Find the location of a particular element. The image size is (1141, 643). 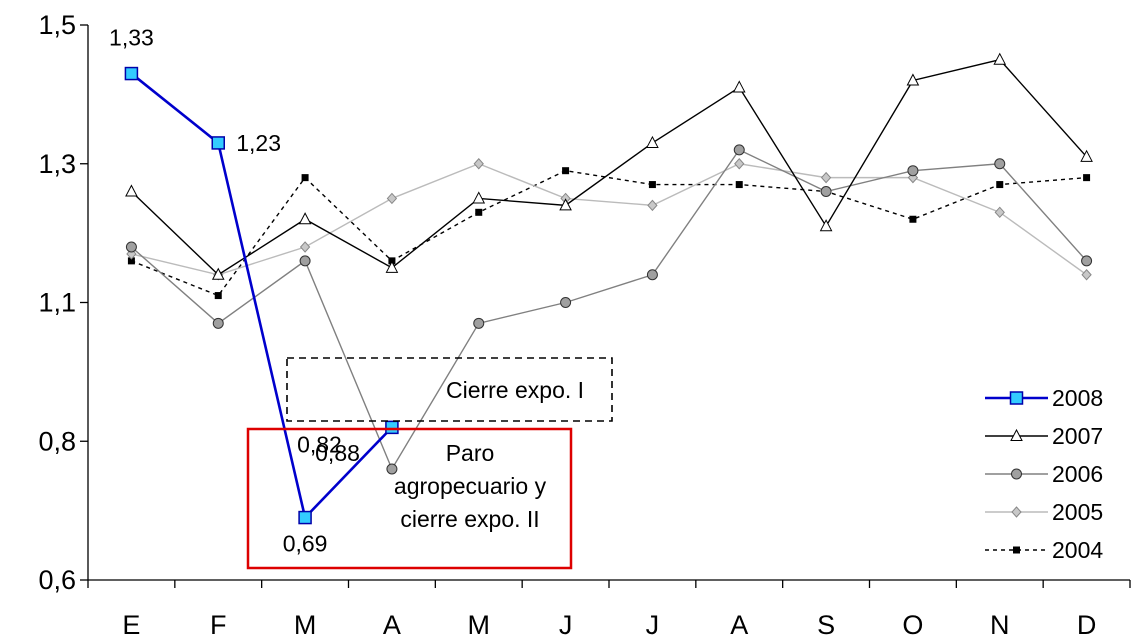

x-tick-label: O is located at coordinates (912, 625).